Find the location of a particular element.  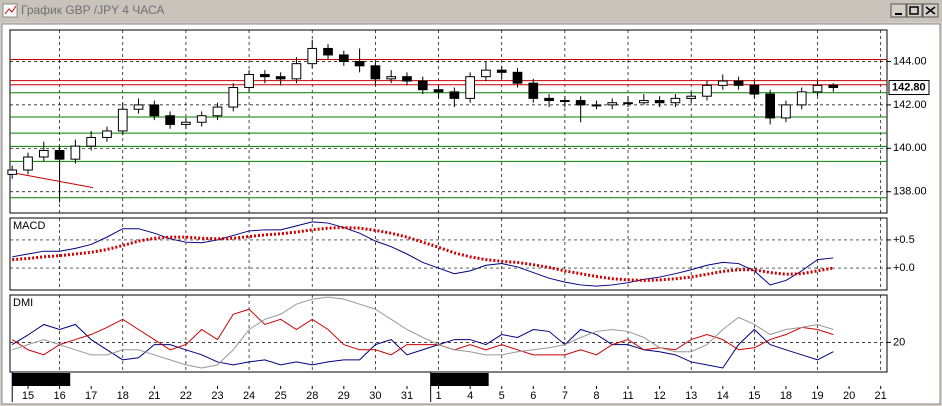

x-tick-label: 24 is located at coordinates (249, 396).